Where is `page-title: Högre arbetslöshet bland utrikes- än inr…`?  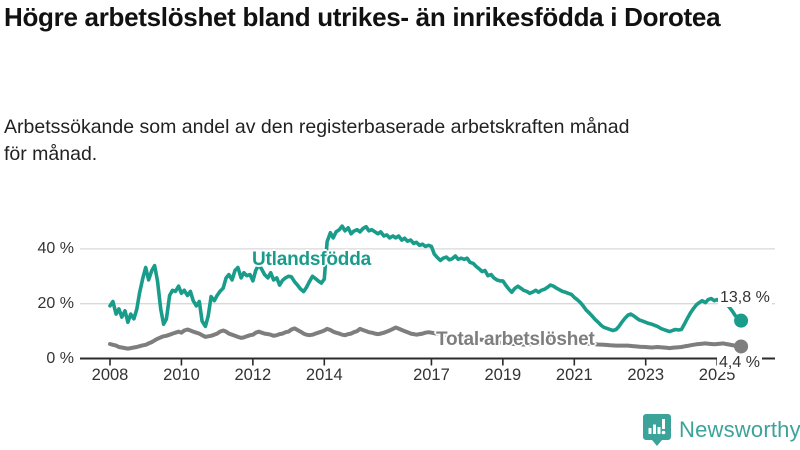 page-title: Högre arbetslöshet bland utrikes- än inr… is located at coordinates (362, 17).